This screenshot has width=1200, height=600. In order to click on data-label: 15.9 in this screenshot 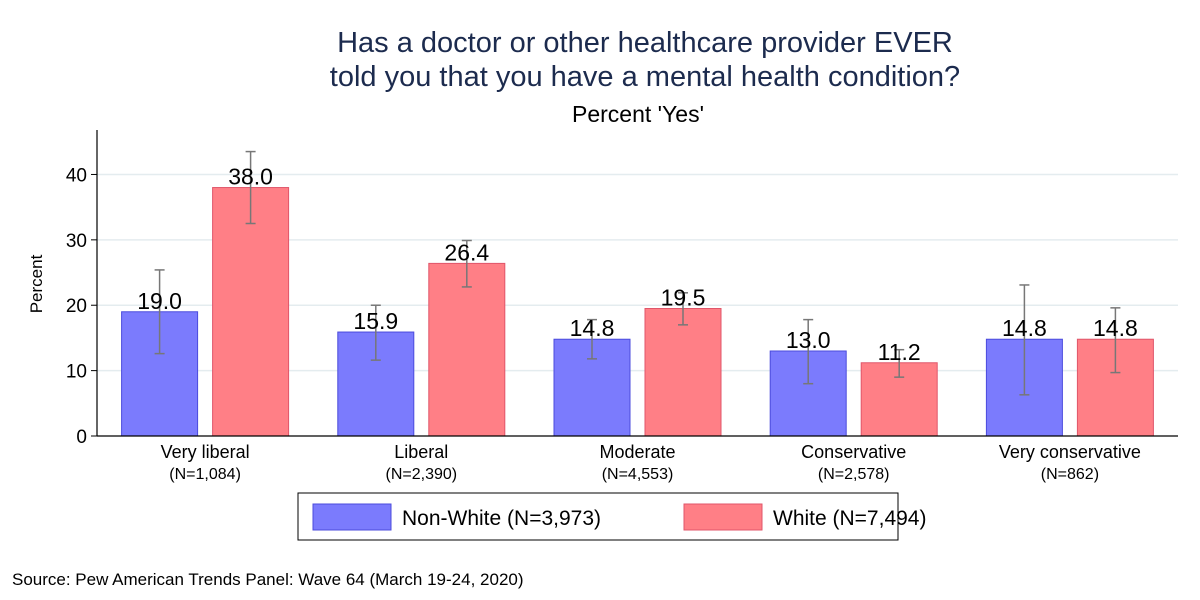, I will do `click(375, 321)`.